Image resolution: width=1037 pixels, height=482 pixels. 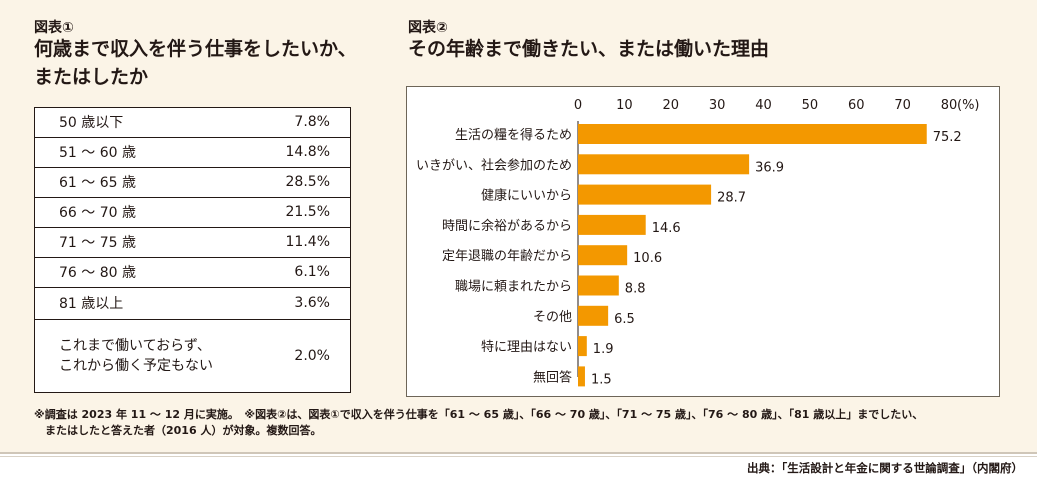 What do you see at coordinates (307, 152) in the screenshot?
I see `row-value: 14.8%` at bounding box center [307, 152].